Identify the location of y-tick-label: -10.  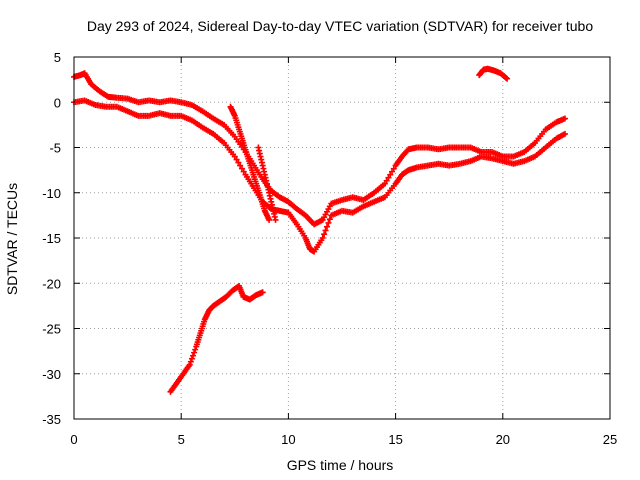
(51, 193).